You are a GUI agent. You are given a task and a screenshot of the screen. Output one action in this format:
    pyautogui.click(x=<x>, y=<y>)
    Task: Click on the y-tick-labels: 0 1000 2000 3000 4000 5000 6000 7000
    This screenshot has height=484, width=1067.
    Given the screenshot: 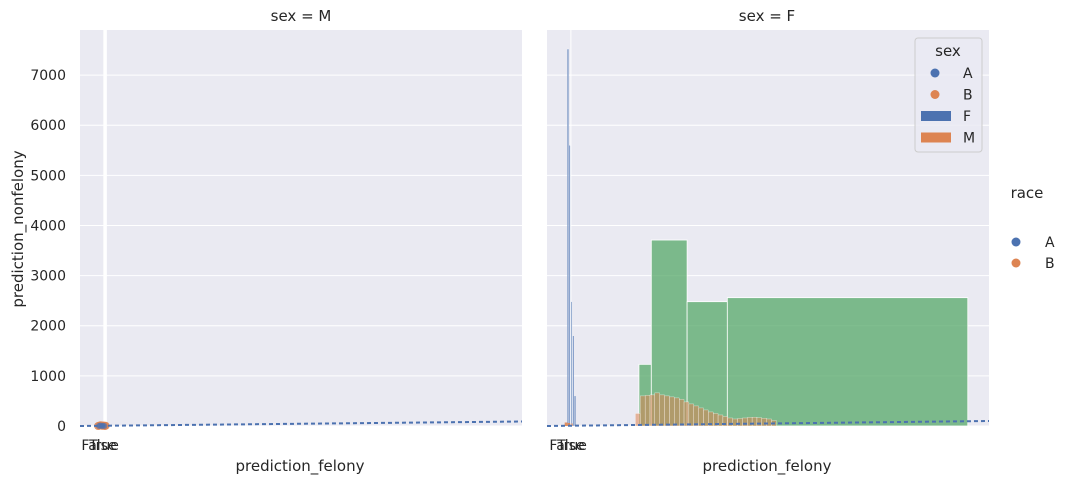 What is the action you would take?
    pyautogui.click(x=48, y=251)
    